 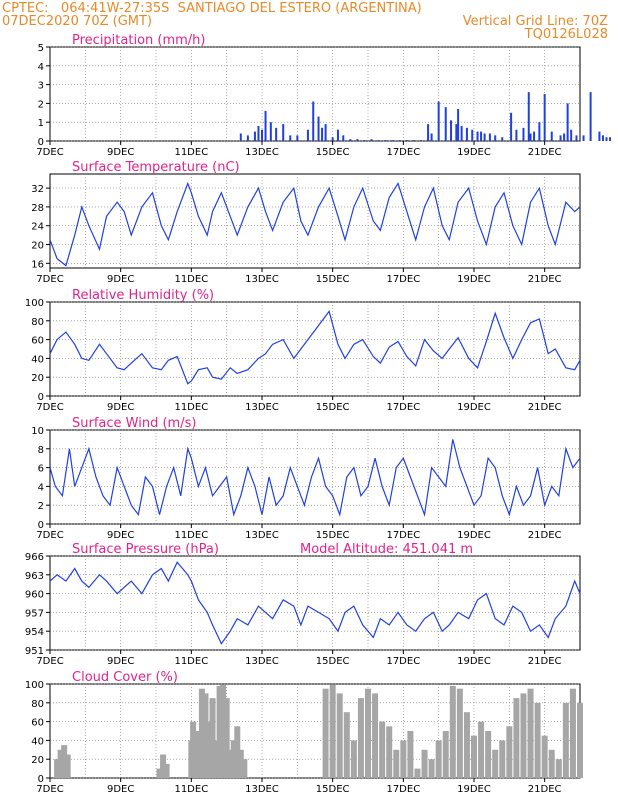 I want to click on y-tick-label: 3, so click(x=41, y=86).